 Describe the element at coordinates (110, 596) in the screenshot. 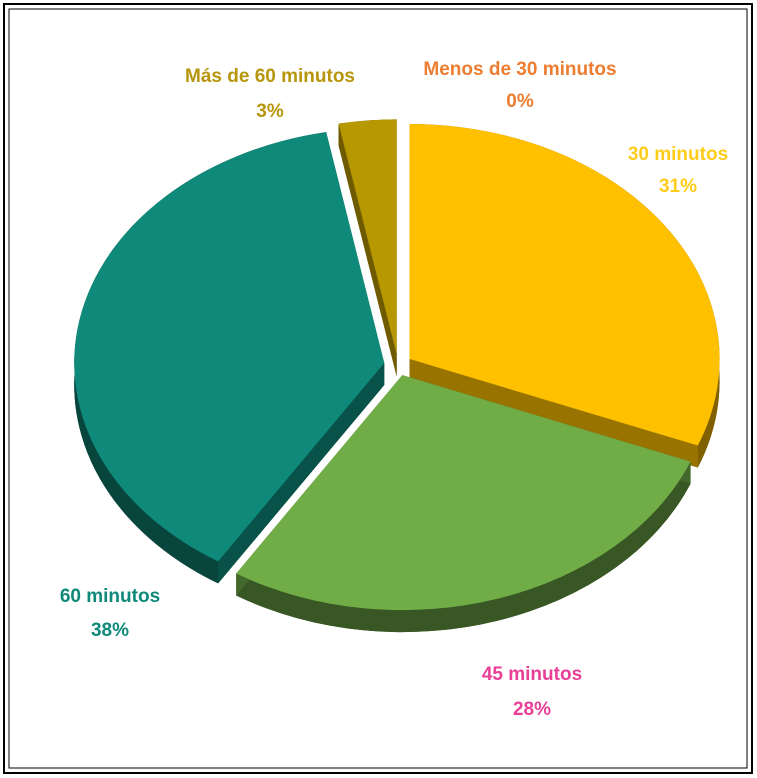

I see `category-label: 60 minutos` at that location.